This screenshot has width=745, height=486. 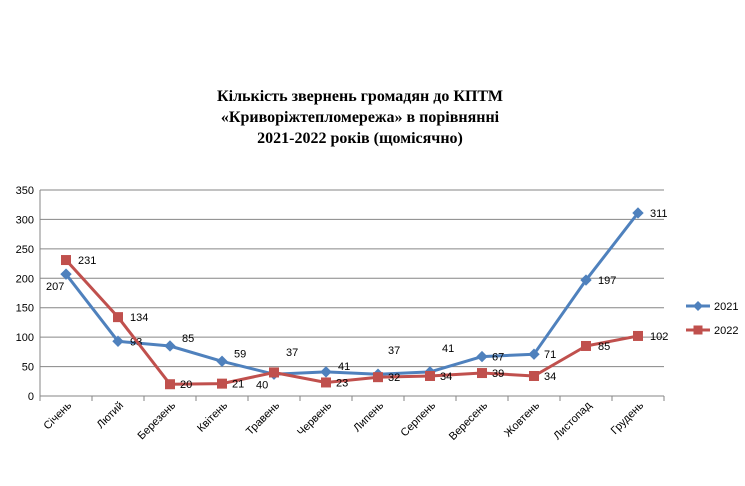 I want to click on x-tick-label: Грудень, so click(x=628, y=418).